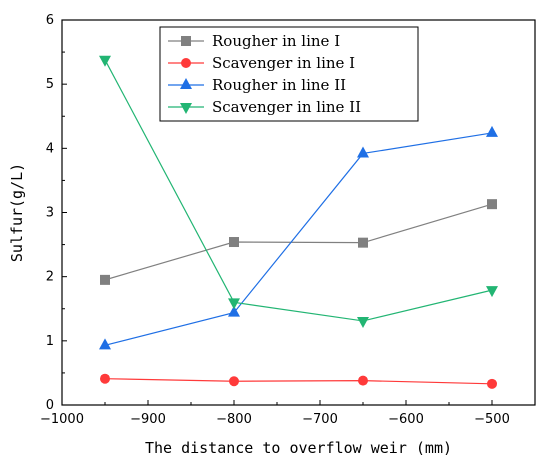 This screenshot has height=468, width=550. I want to click on y-tick-label: 1, so click(50, 341).